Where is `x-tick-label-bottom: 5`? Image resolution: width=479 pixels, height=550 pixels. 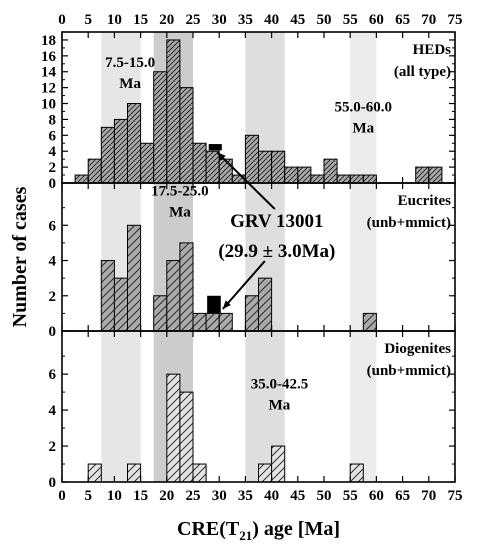
x-tick-label-bottom: 5 is located at coordinates (88, 496).